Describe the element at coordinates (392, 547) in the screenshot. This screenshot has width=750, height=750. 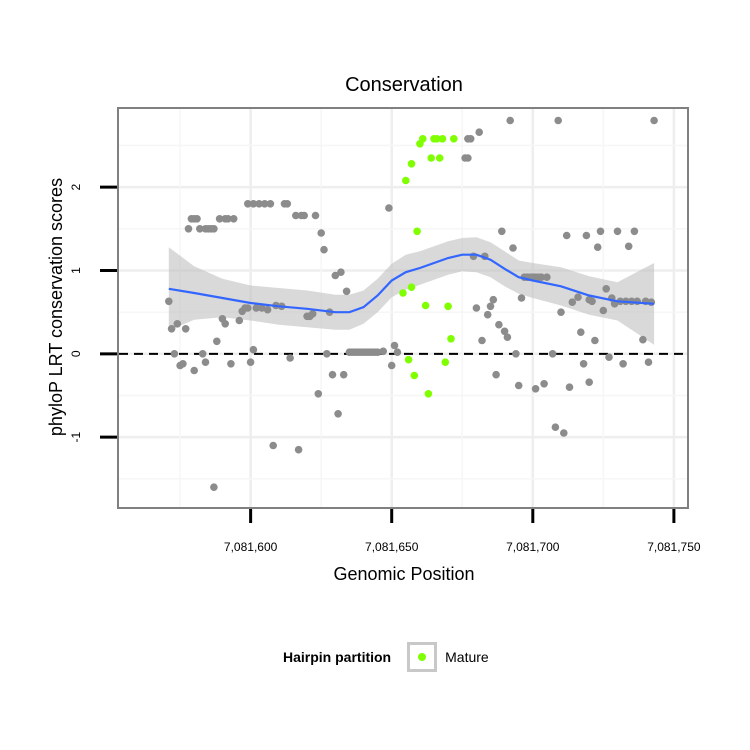
I see `x-tick-label: 7,081,650` at that location.